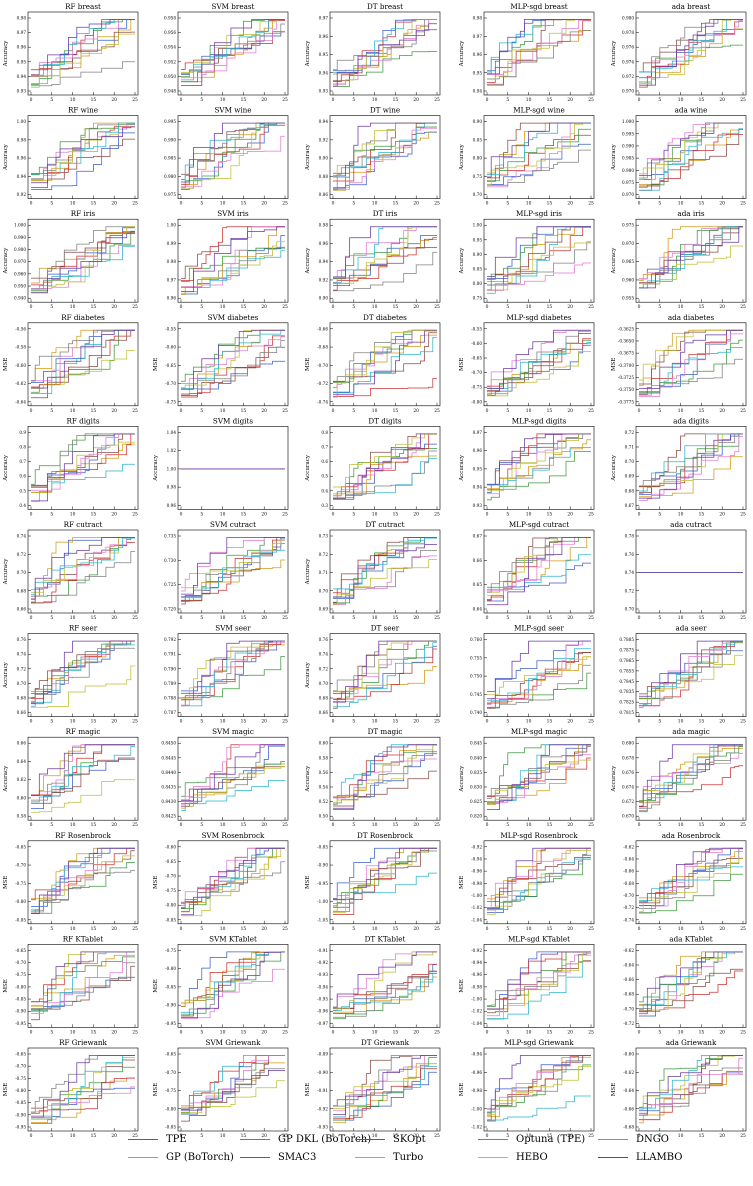 Image resolution: width=753 pixels, height=1186 pixels. Describe the element at coordinates (626, 401) in the screenshot. I see `y-tick-label: -0.3775` at that location.